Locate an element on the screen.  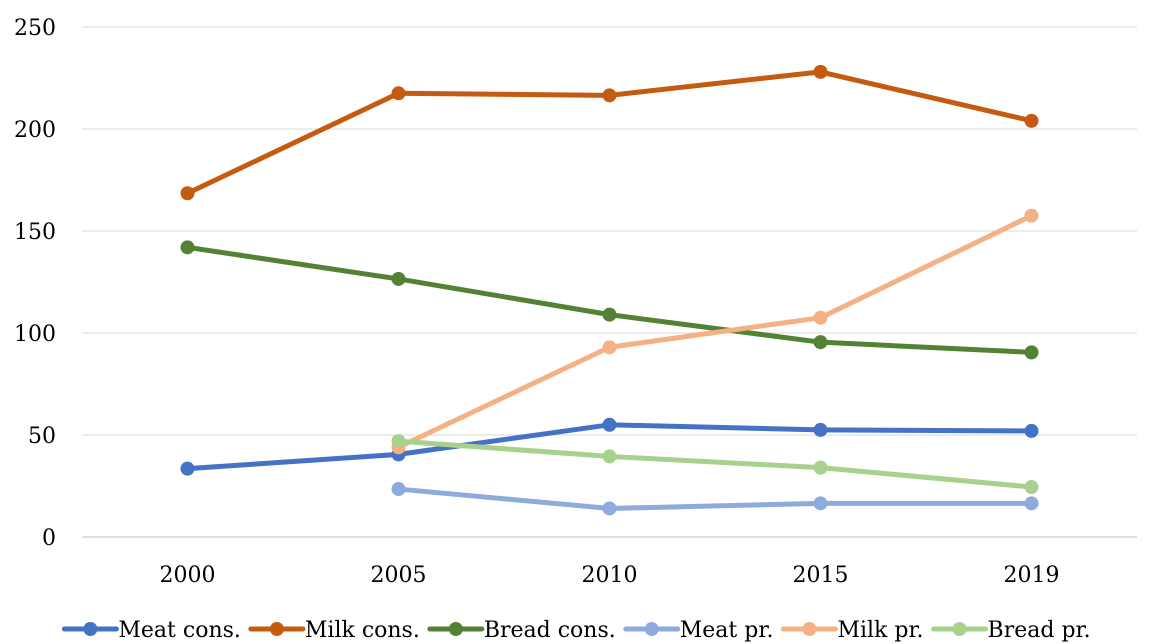
x-axis-ticks: 2000 2005 2010 2015 2019 is located at coordinates (610, 575).